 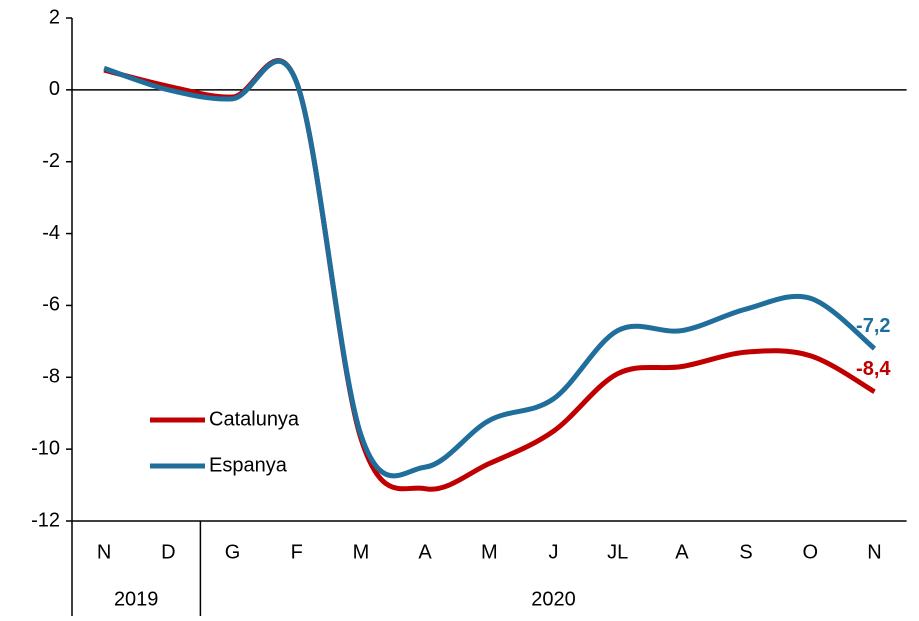 I want to click on y-tick-label: -6, so click(x=51, y=305).